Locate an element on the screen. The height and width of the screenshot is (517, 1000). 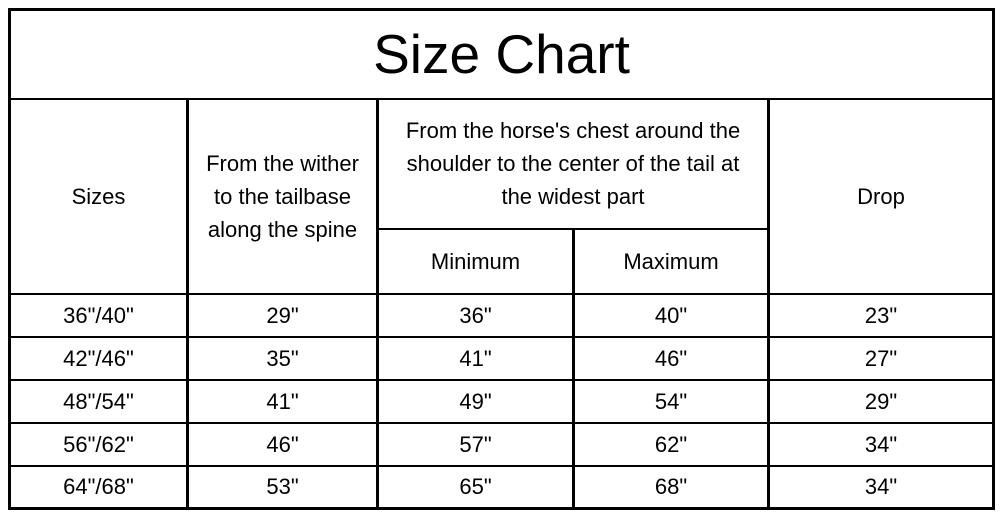
table-row: 48"/54" 41" 49" 54" 29" is located at coordinates (501, 401).